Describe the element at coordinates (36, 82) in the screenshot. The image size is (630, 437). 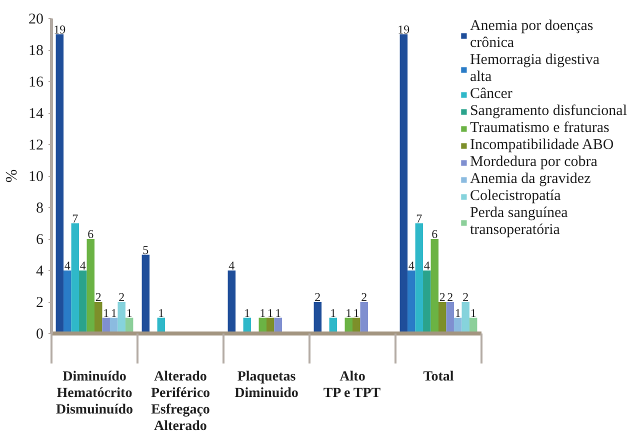
I see `y-tick-label: 16` at that location.